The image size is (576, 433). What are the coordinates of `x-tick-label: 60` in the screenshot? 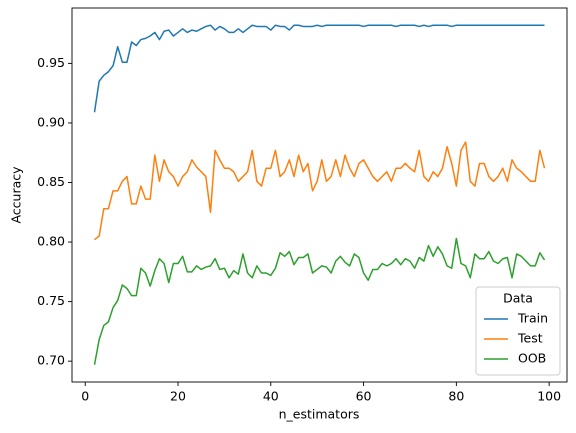 It's located at (364, 396).